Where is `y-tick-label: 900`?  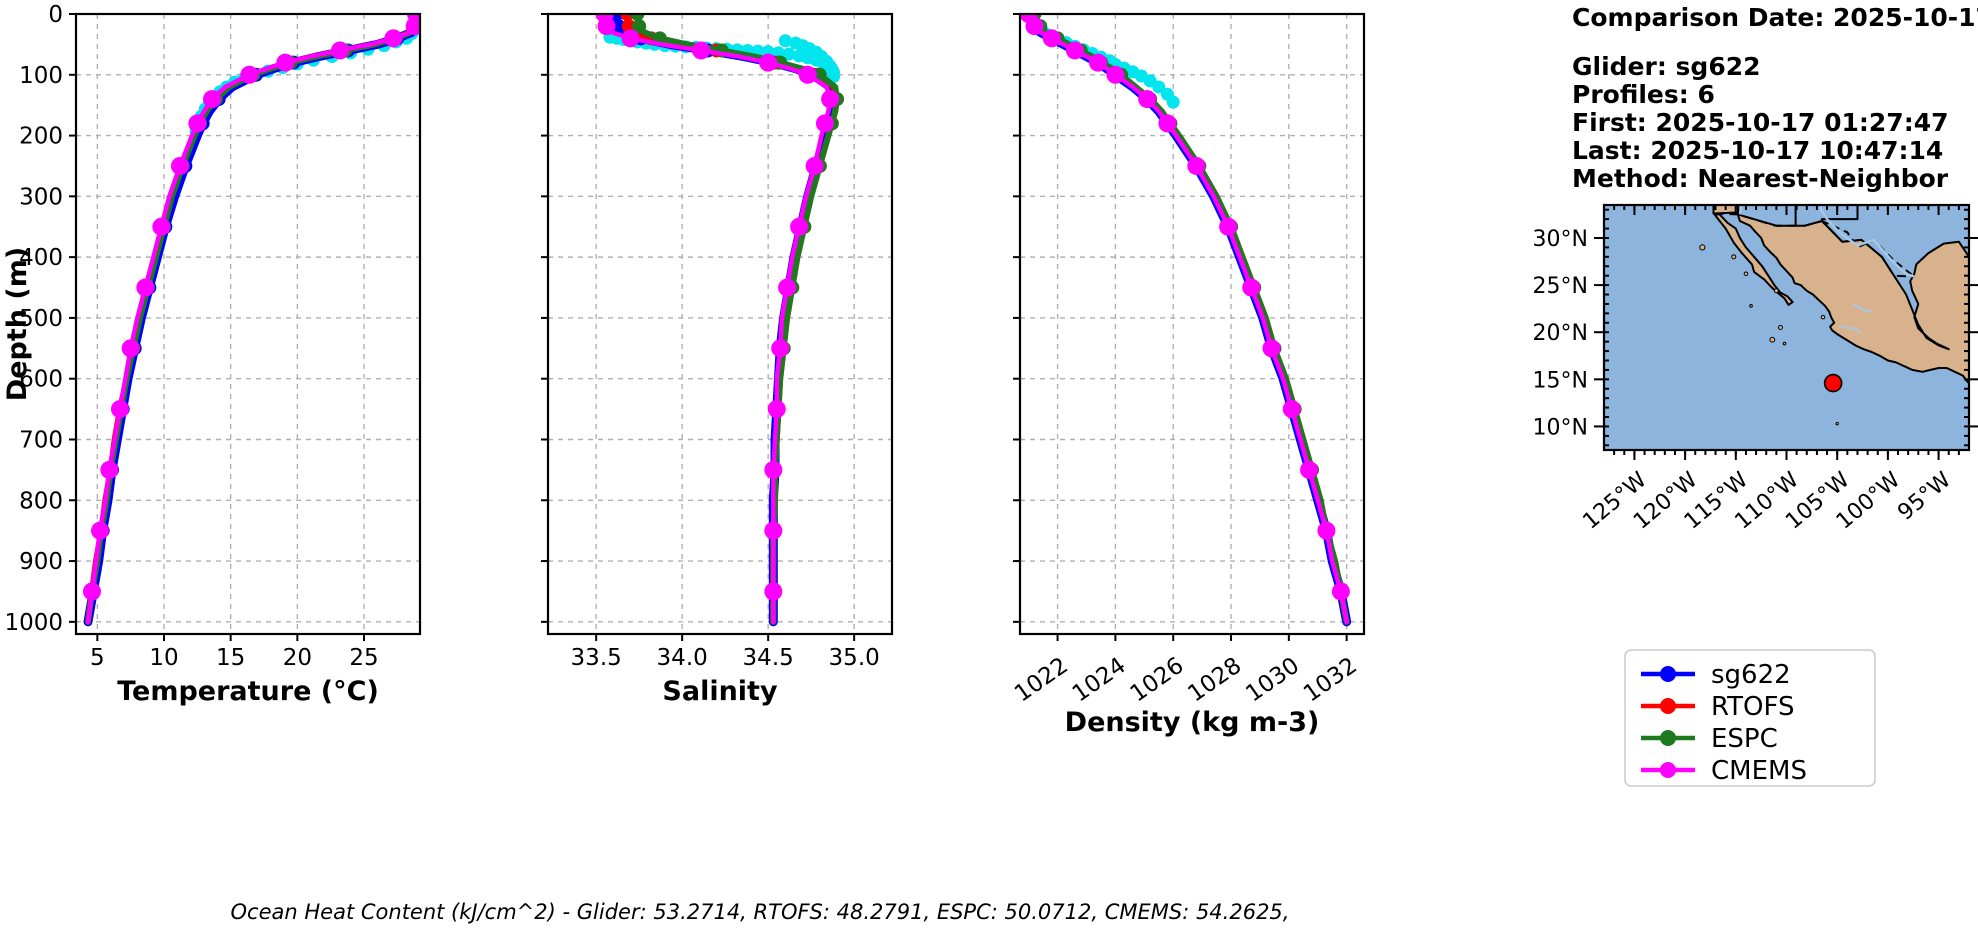 y-tick-label: 900 is located at coordinates (41, 562).